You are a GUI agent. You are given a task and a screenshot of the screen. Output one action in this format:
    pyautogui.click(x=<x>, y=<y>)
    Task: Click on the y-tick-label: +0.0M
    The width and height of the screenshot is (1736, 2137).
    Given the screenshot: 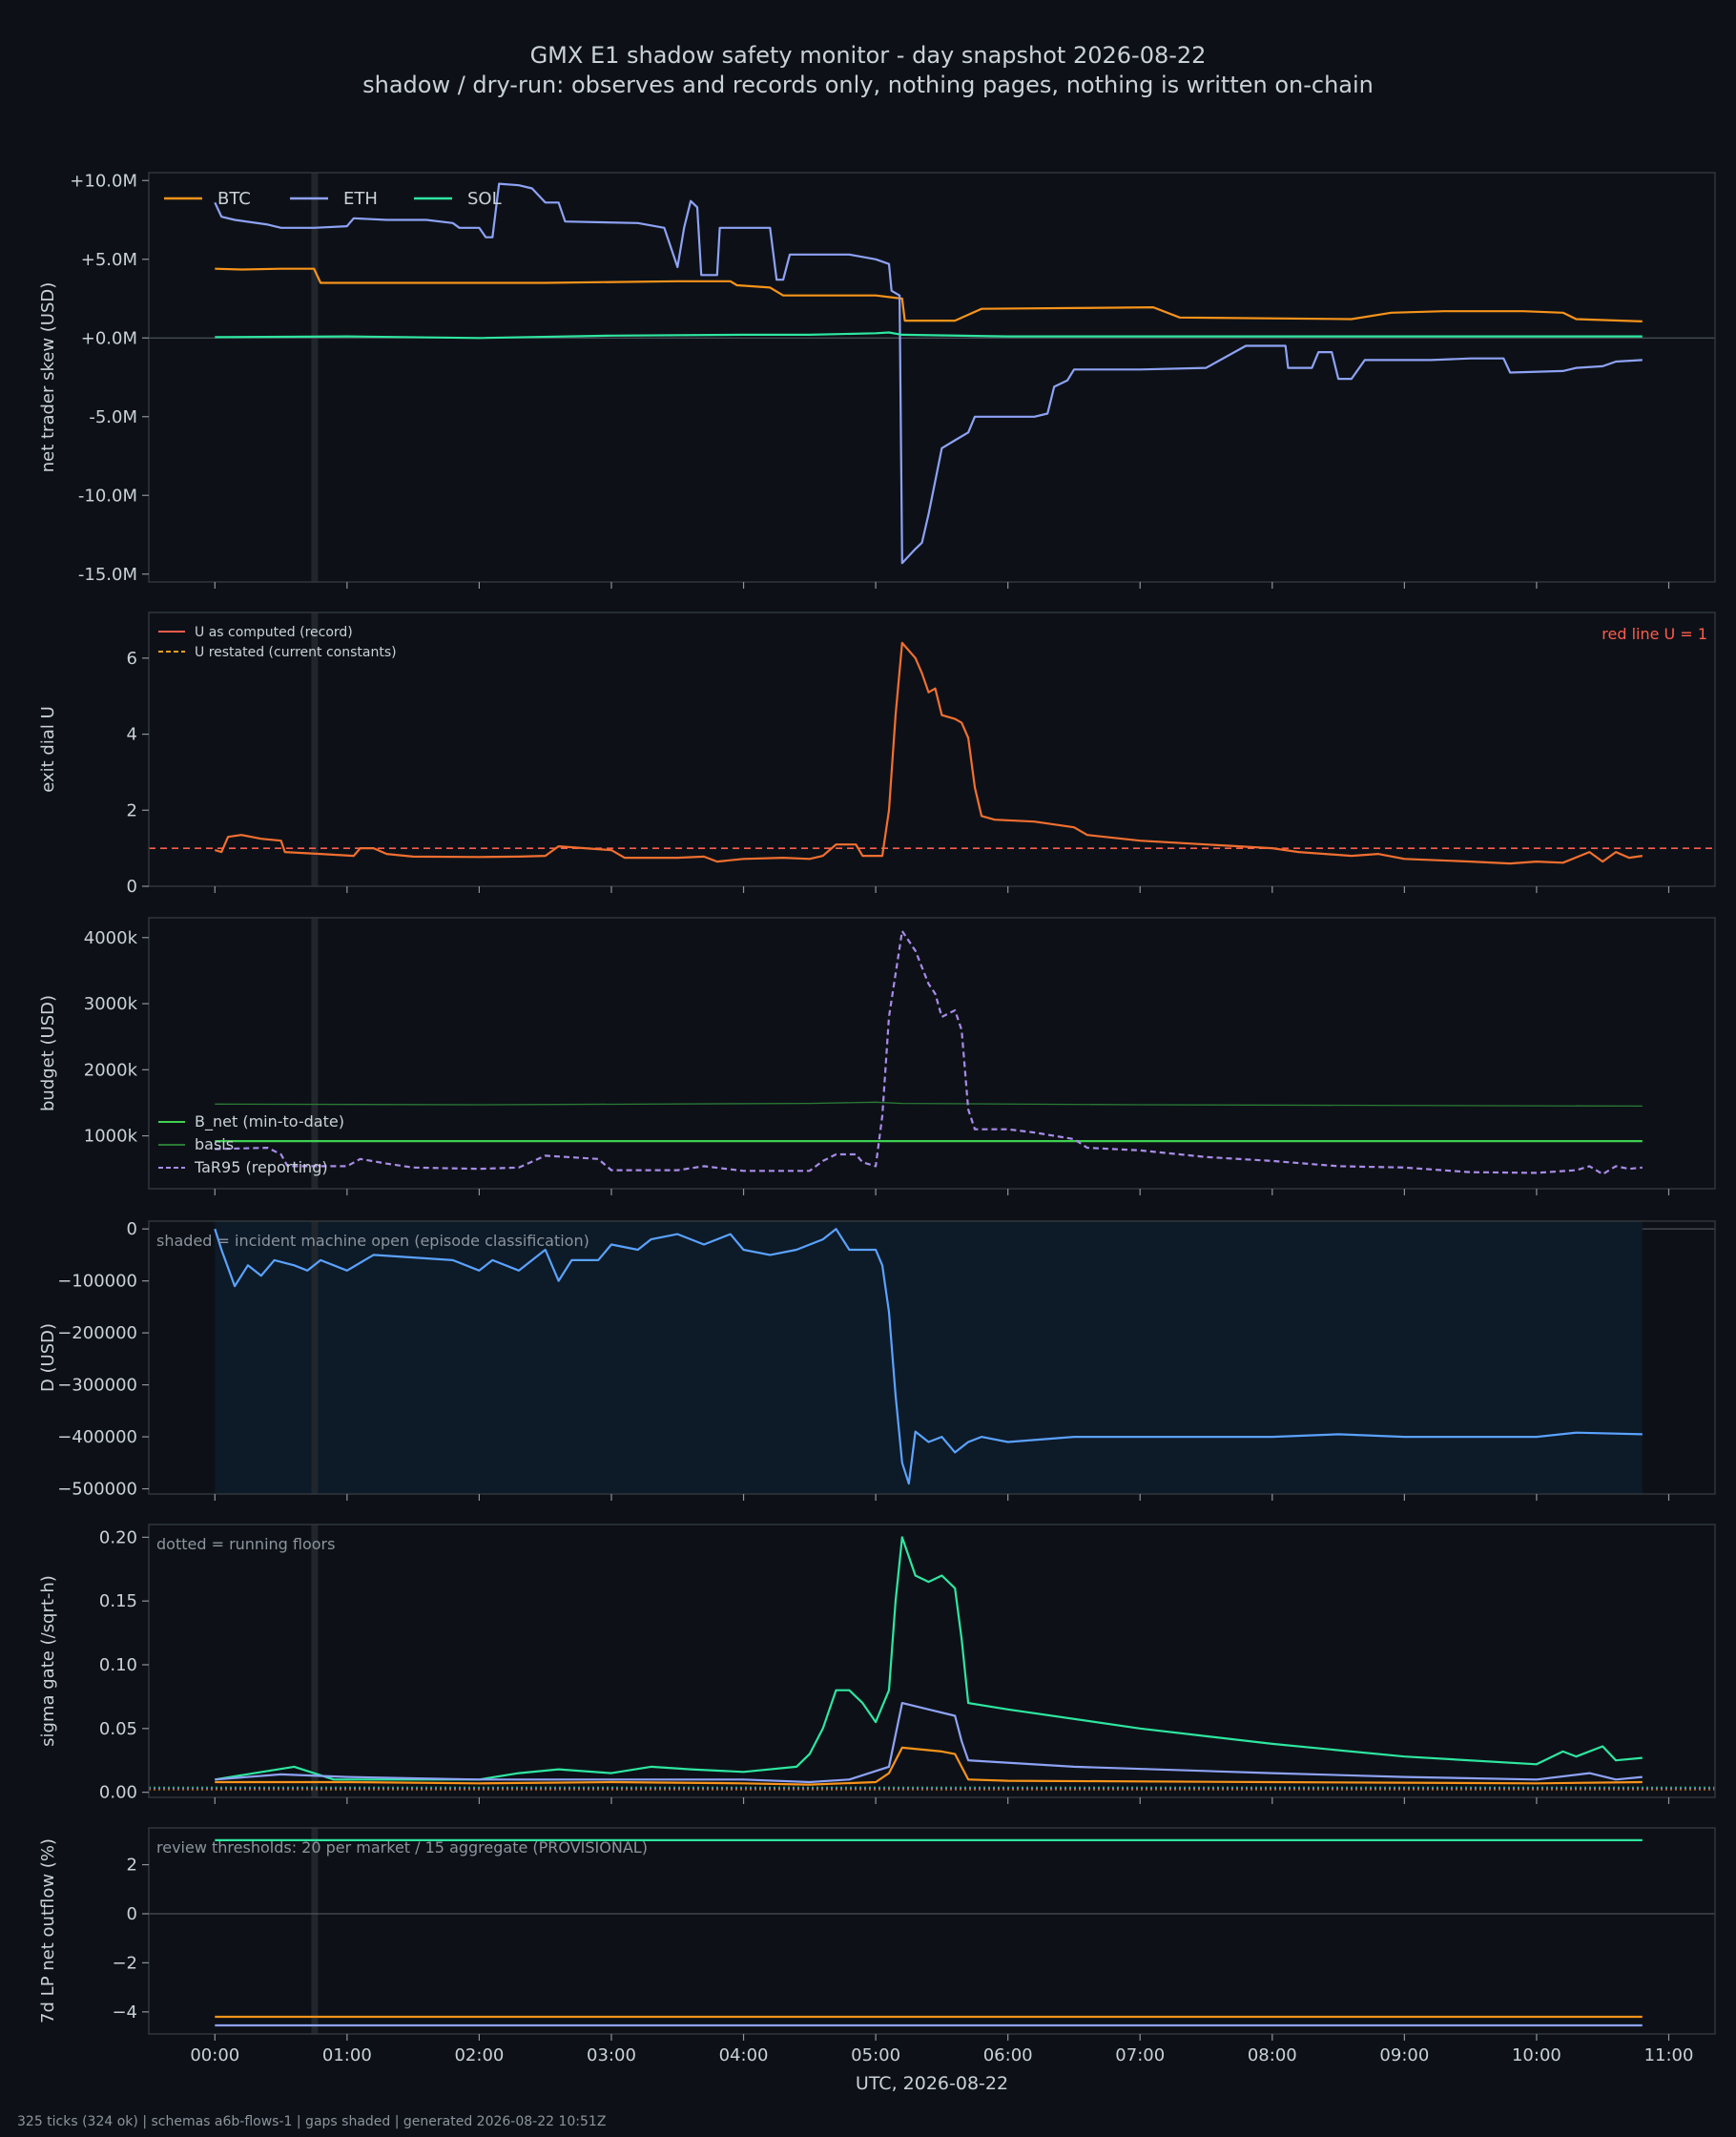 What is the action you would take?
    pyautogui.click(x=109, y=338)
    